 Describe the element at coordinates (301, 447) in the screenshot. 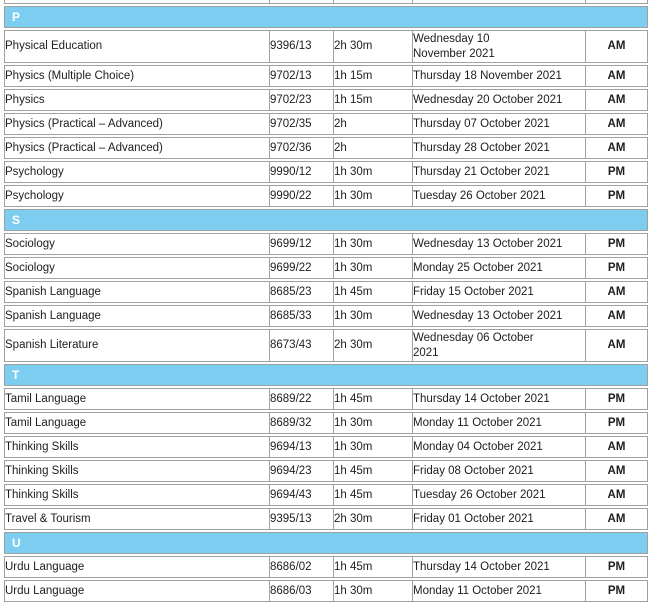

I see `syllabus-code-cell: 9694/13` at that location.